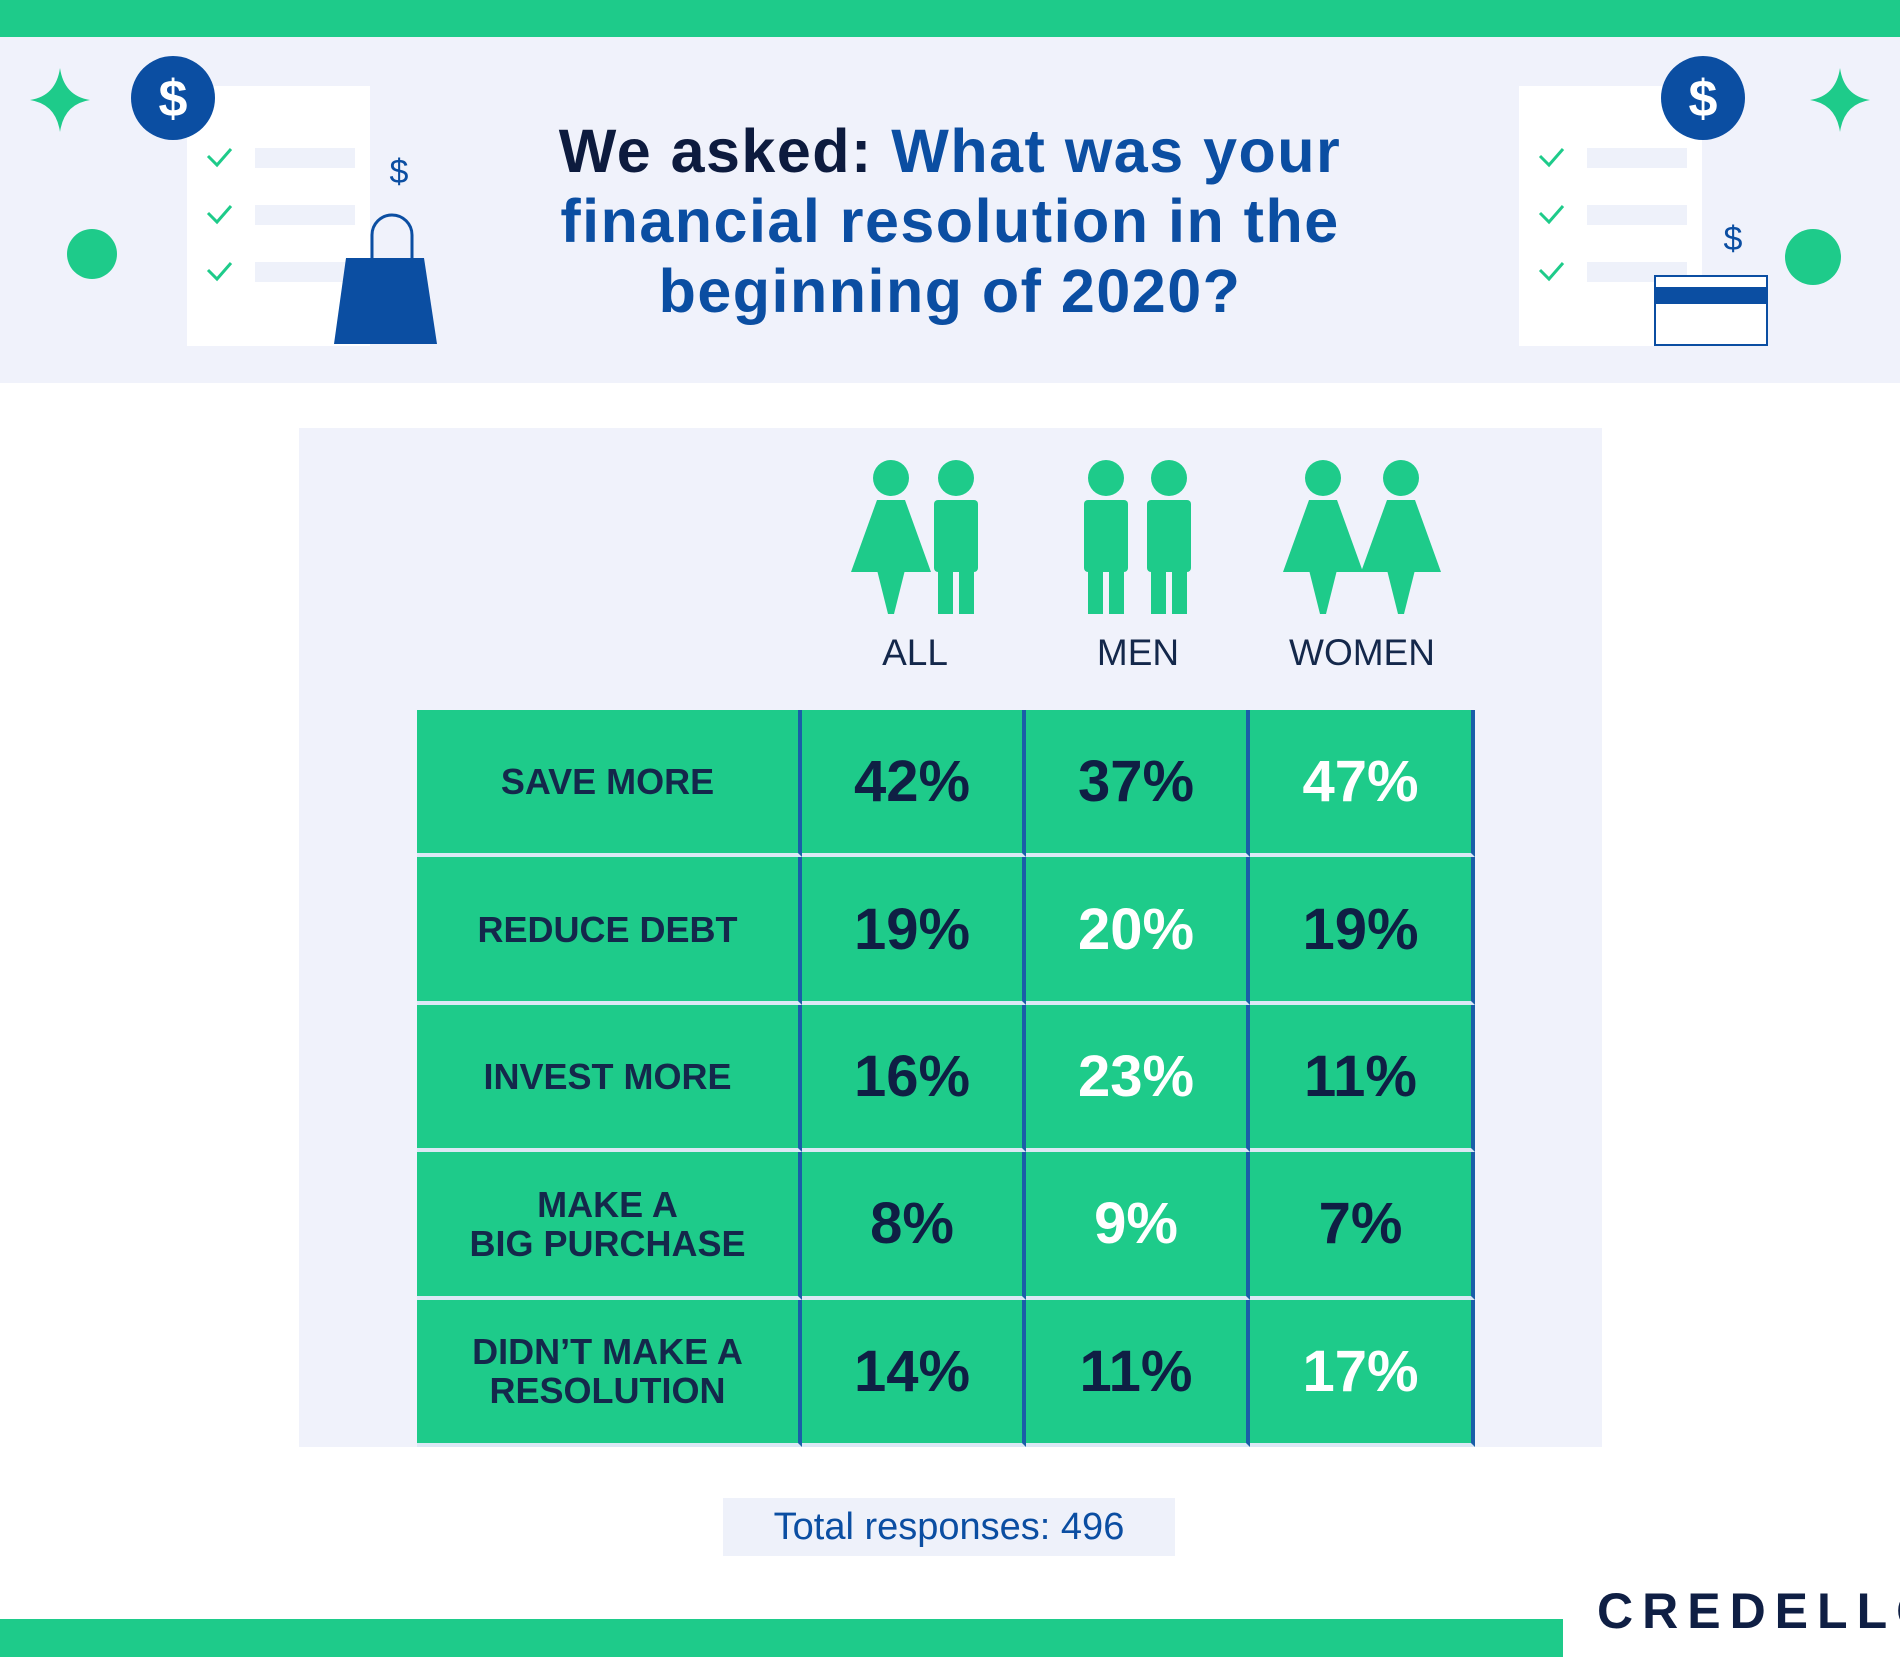  Describe the element at coordinates (950, 18) in the screenshot. I see `top-bar` at that location.